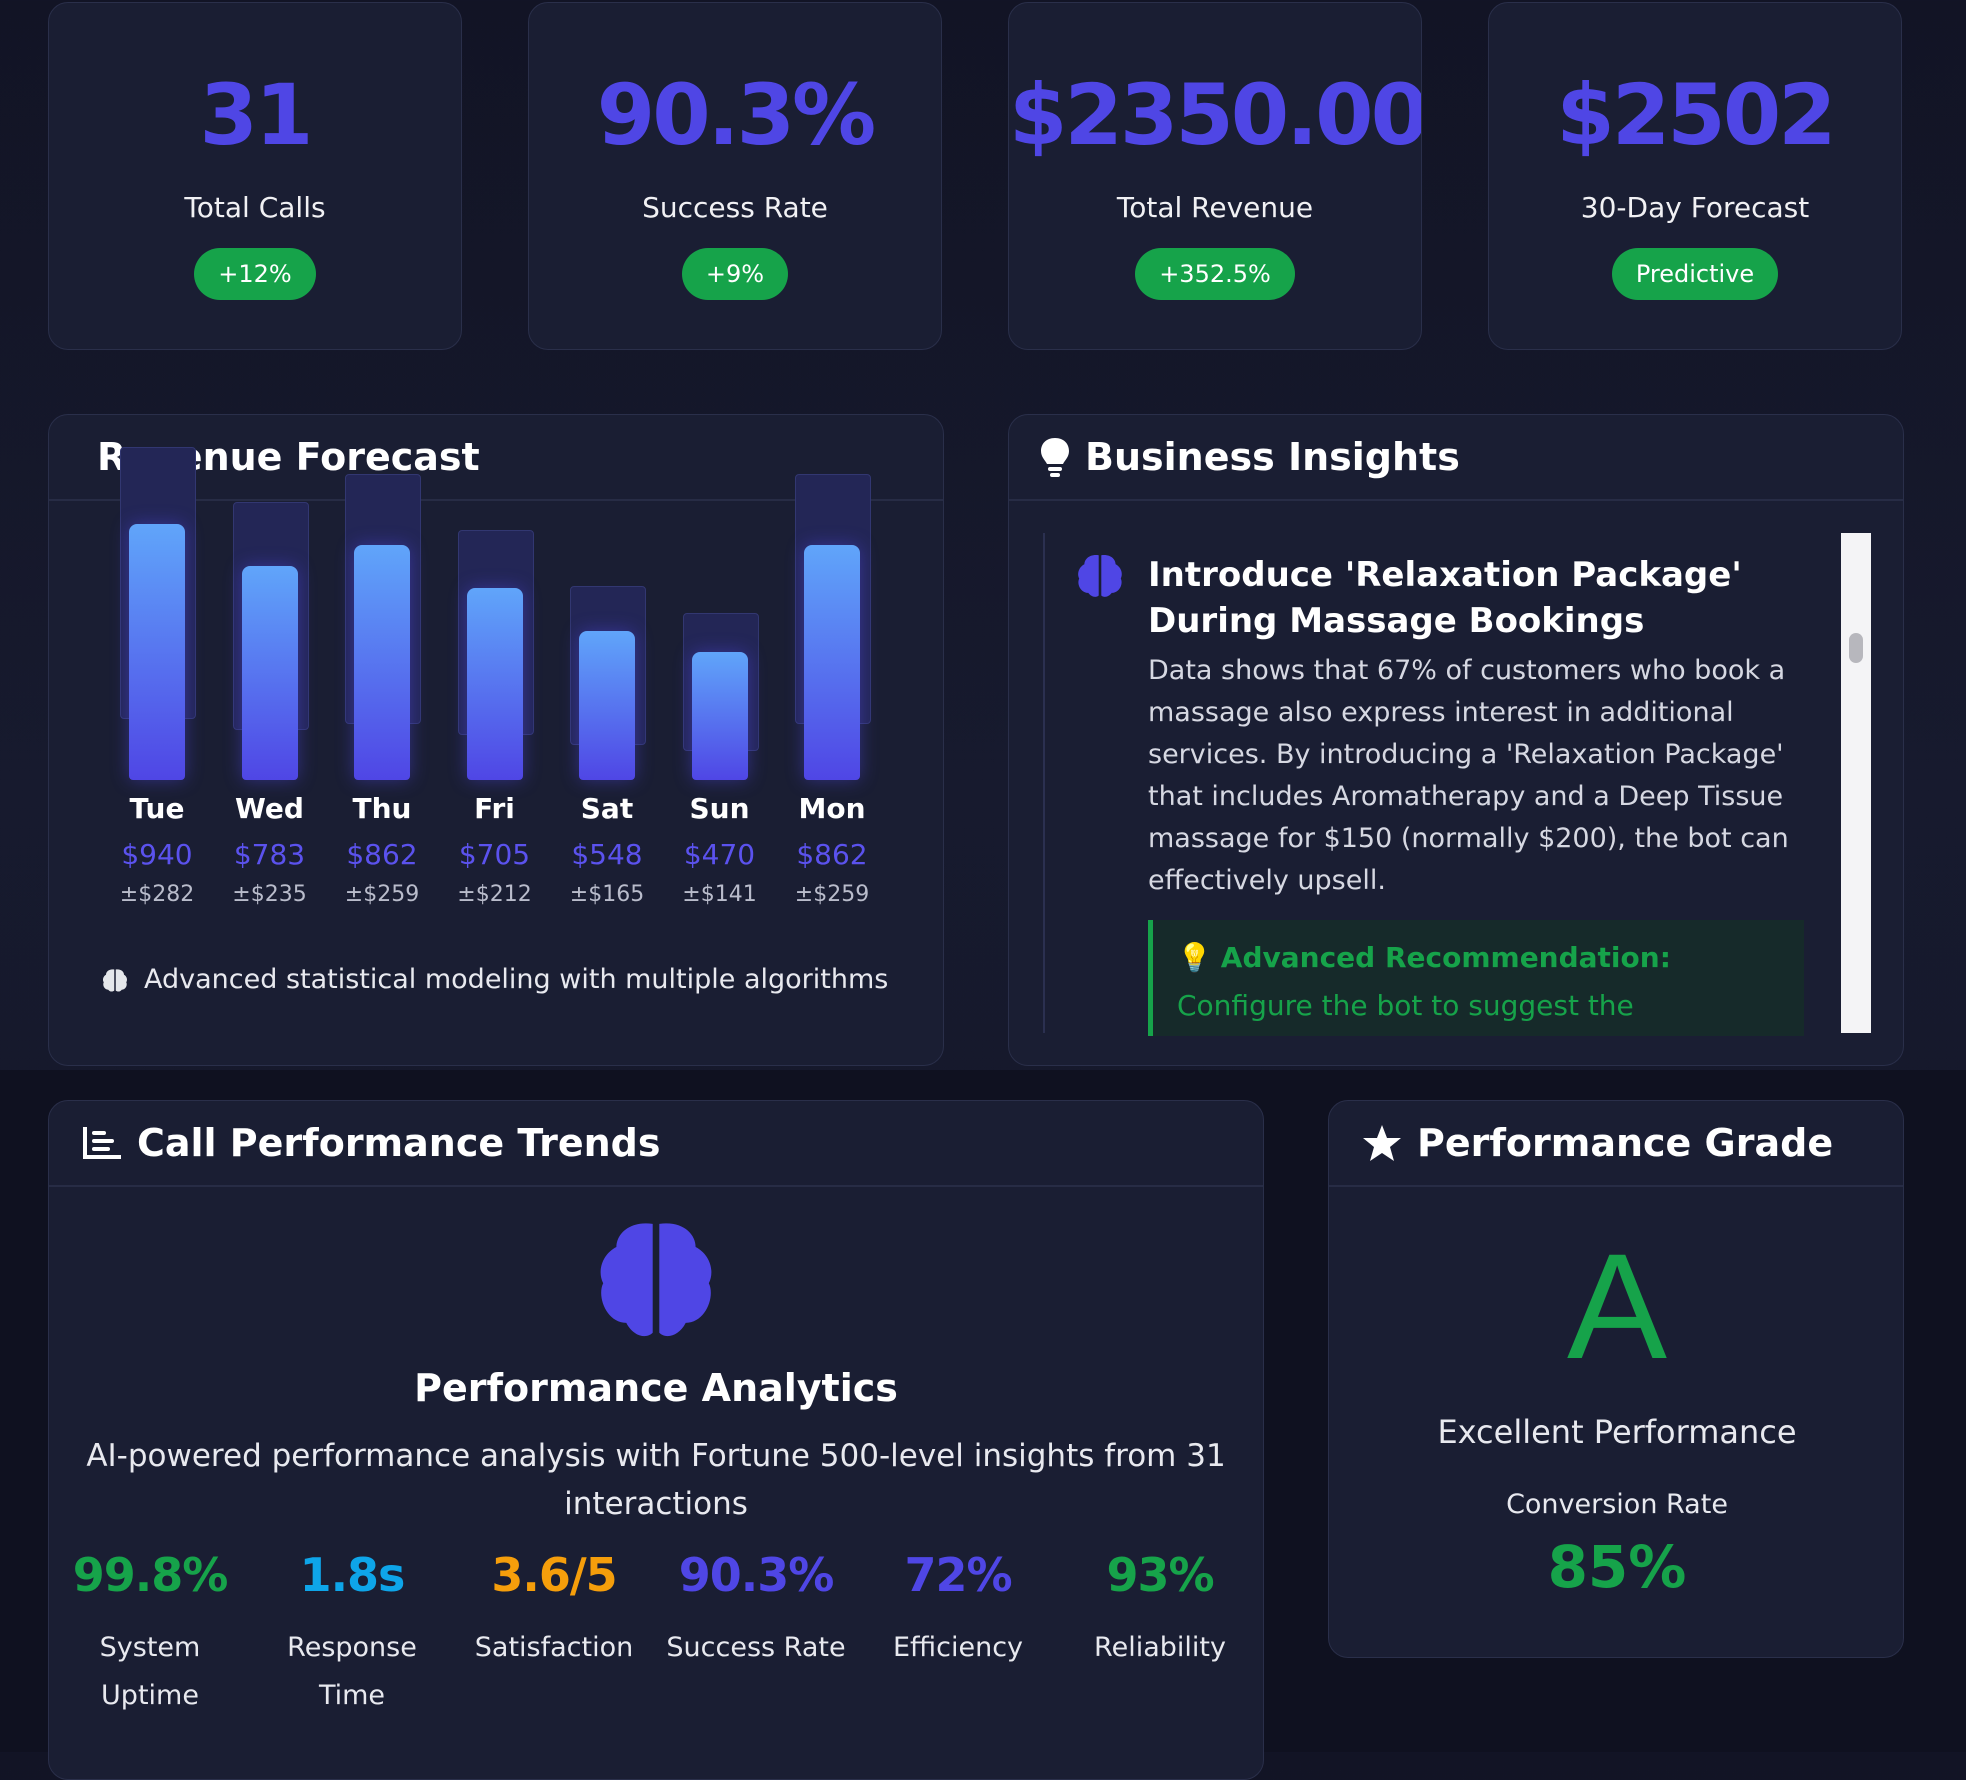 Image resolution: width=1966 pixels, height=1780 pixels. Describe the element at coordinates (256, 115) in the screenshot. I see `stat-value: 31` at that location.